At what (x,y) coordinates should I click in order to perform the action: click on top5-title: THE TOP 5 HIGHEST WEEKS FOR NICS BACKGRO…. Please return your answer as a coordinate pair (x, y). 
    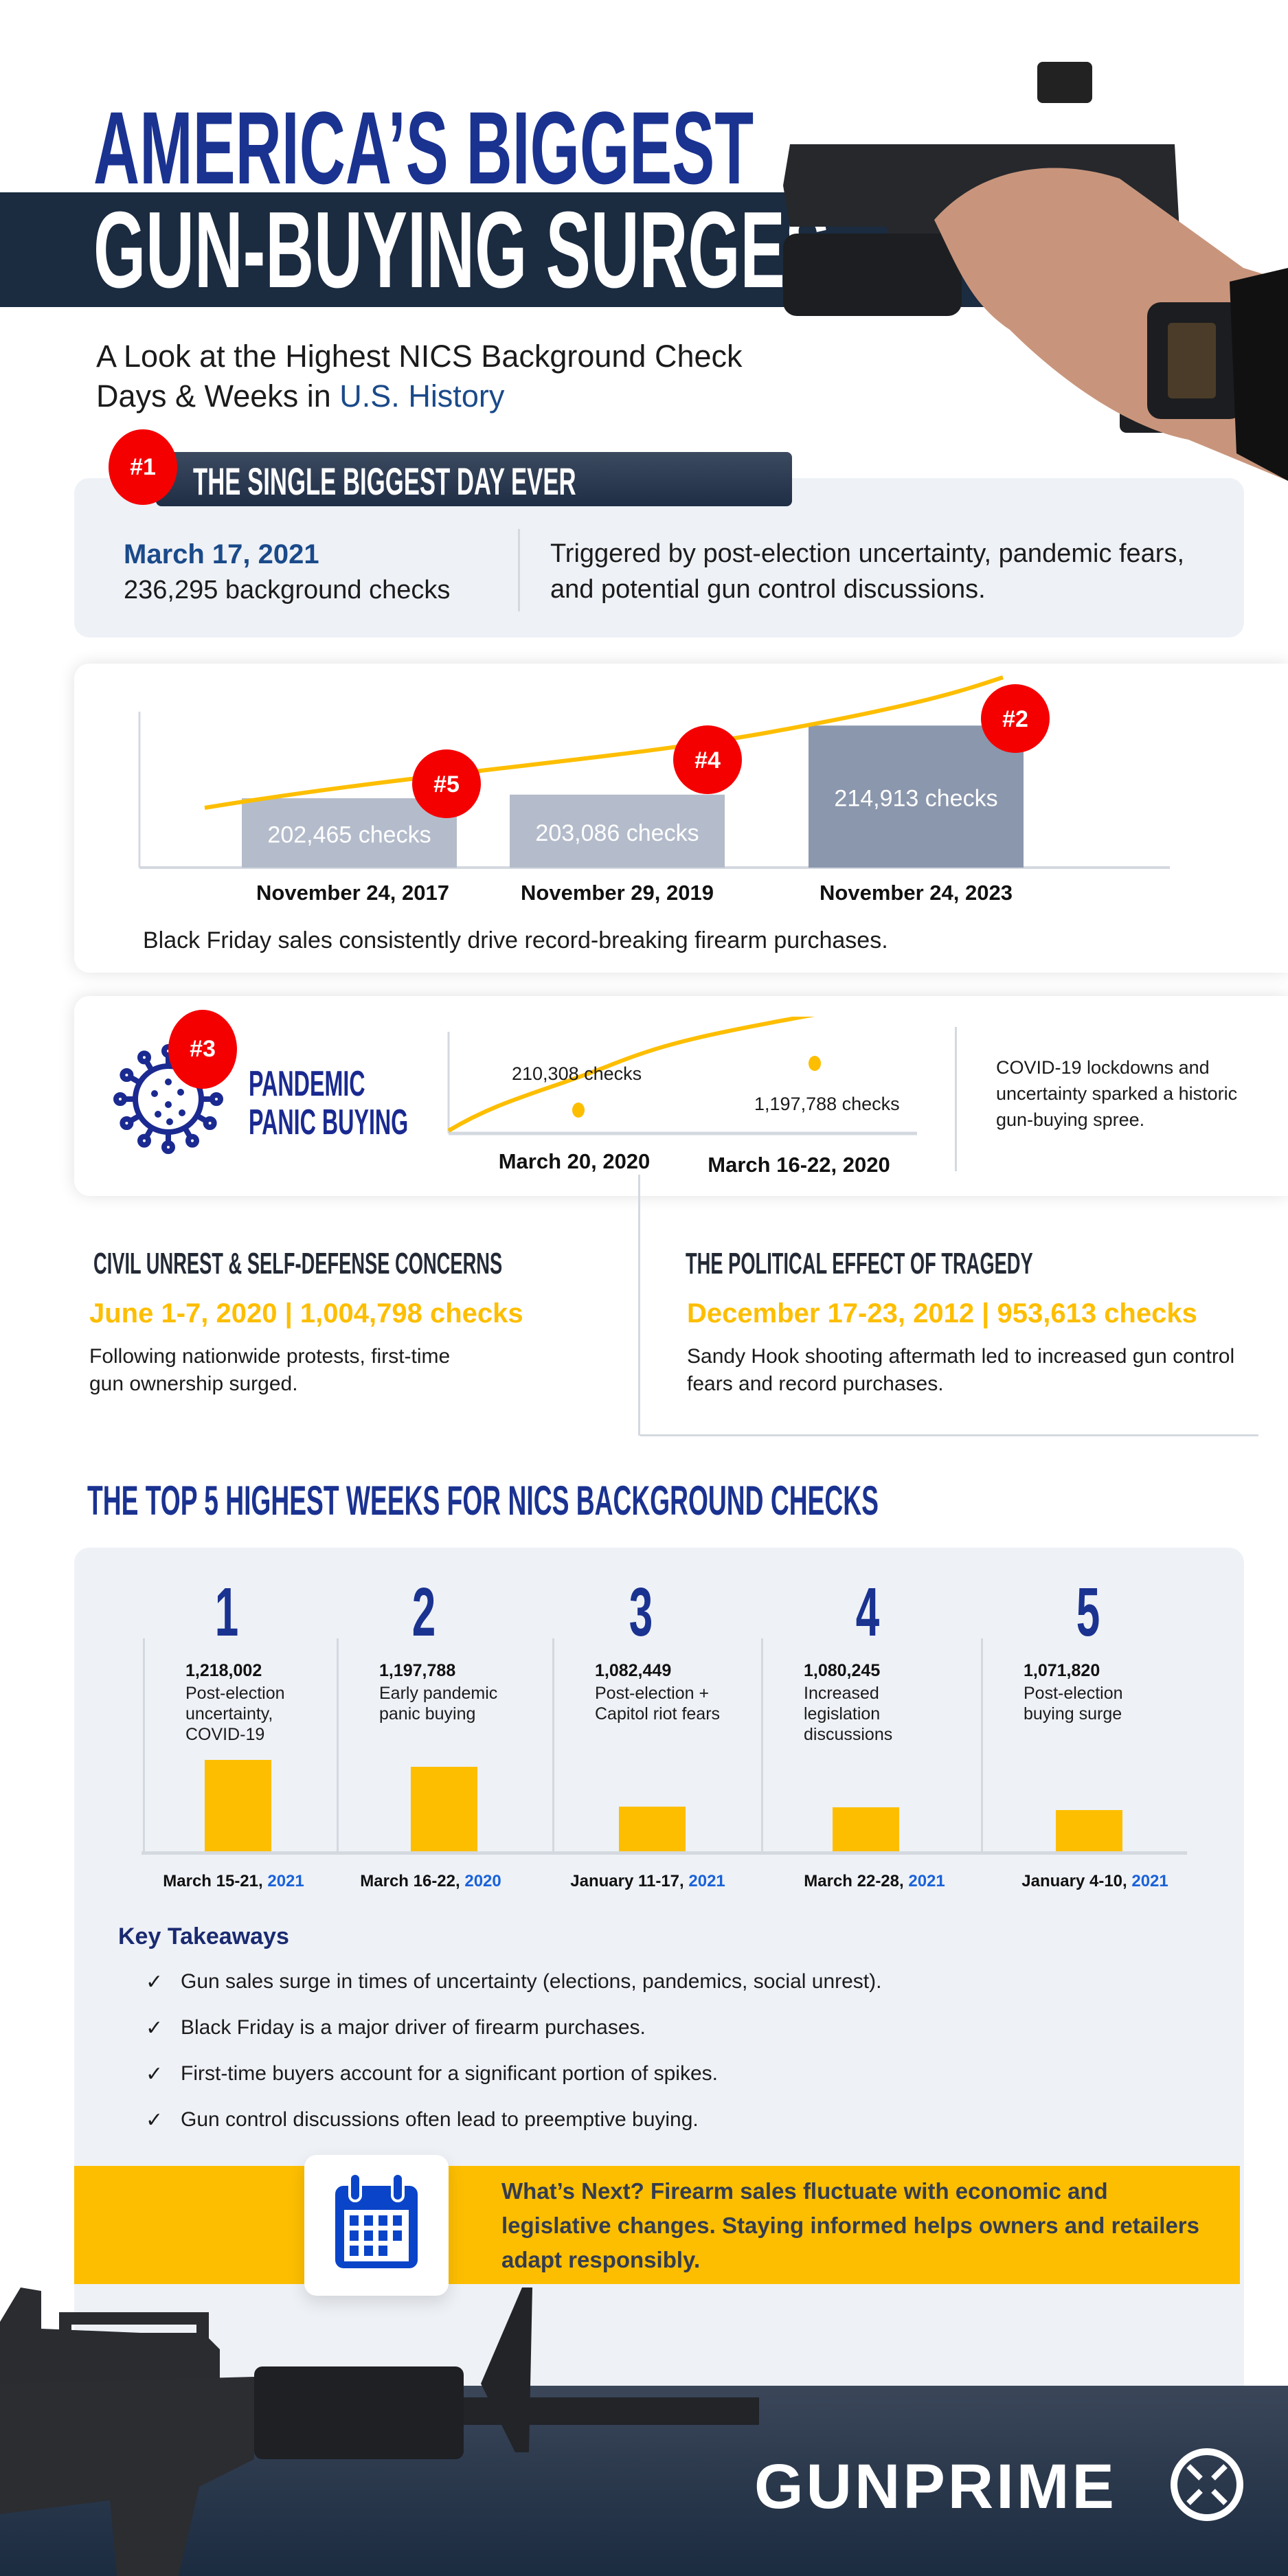
    Looking at the image, I should click on (483, 1501).